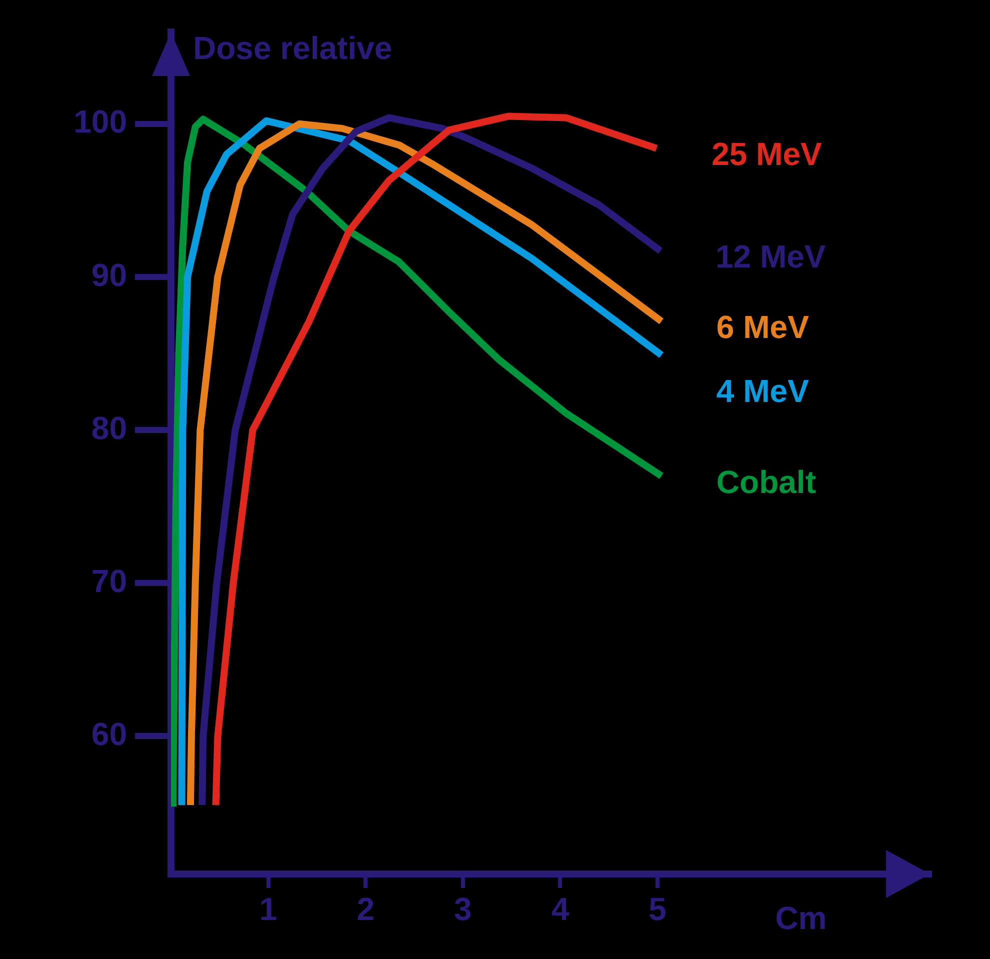 The height and width of the screenshot is (959, 990). I want to click on x-tick-label: 3, so click(463, 909).